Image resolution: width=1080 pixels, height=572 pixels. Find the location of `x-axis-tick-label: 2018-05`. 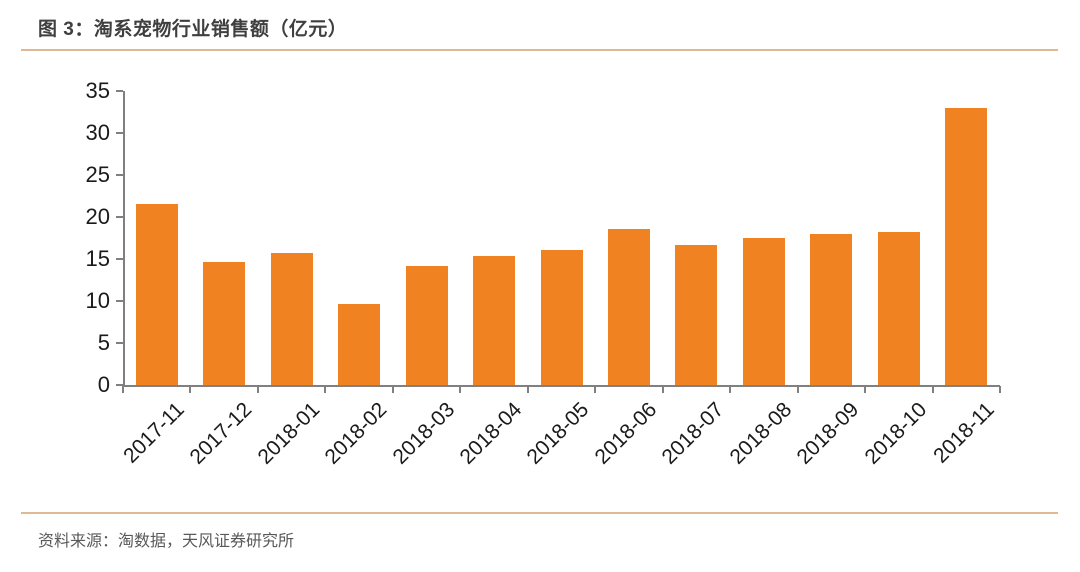

x-axis-tick-label: 2018-05 is located at coordinates (558, 433).